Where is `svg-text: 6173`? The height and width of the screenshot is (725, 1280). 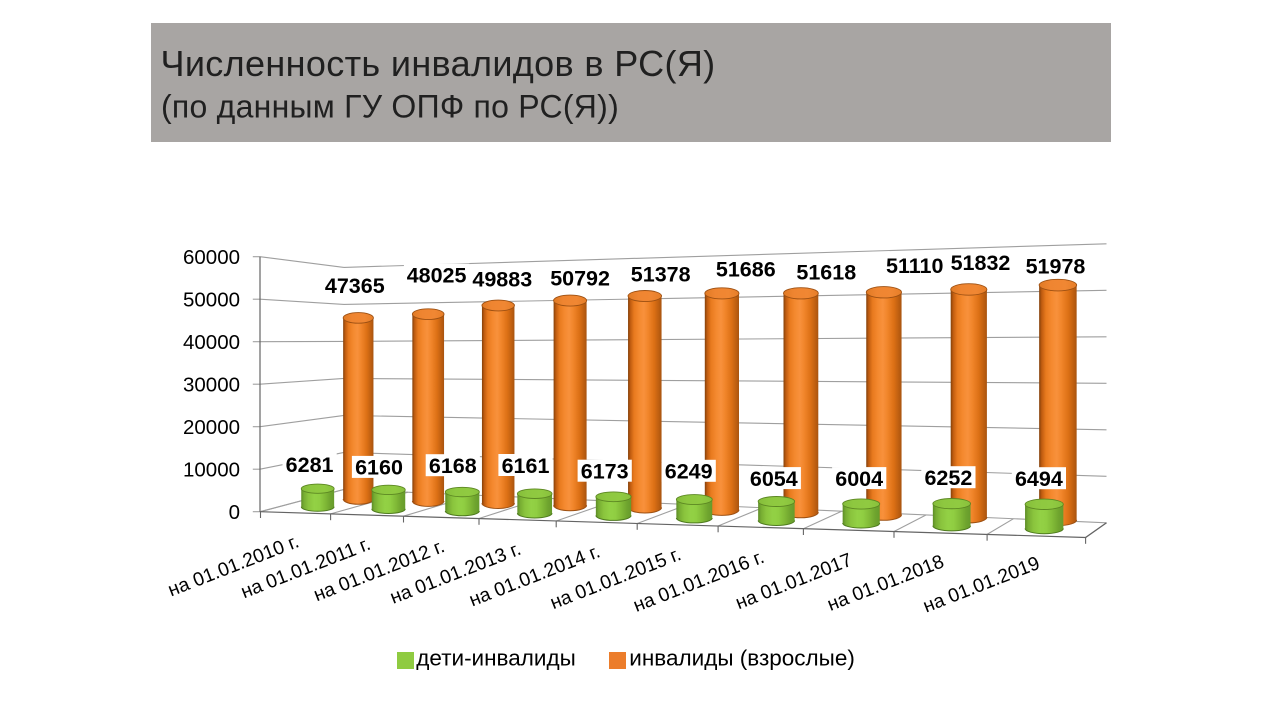 svg-text: 6173 is located at coordinates (605, 472).